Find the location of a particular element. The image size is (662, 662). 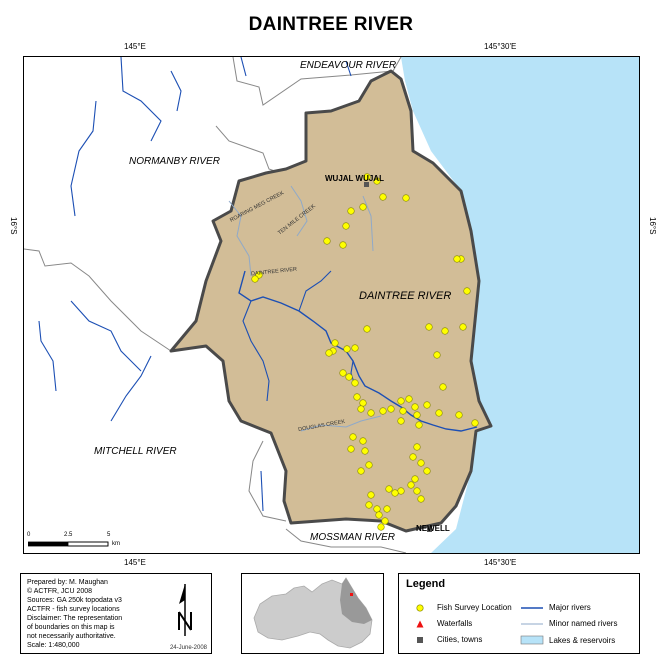

coord-right-lat: 16°S is located at coordinates (652, 226).